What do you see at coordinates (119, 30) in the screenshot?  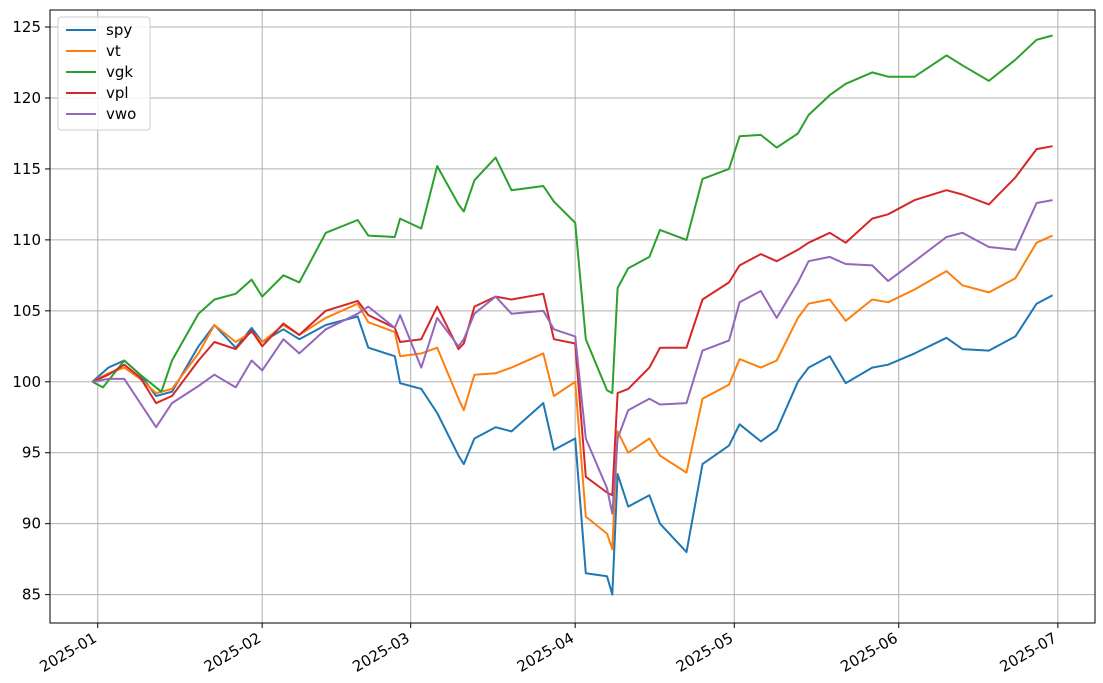 I see `legend-label-spy: spy` at bounding box center [119, 30].